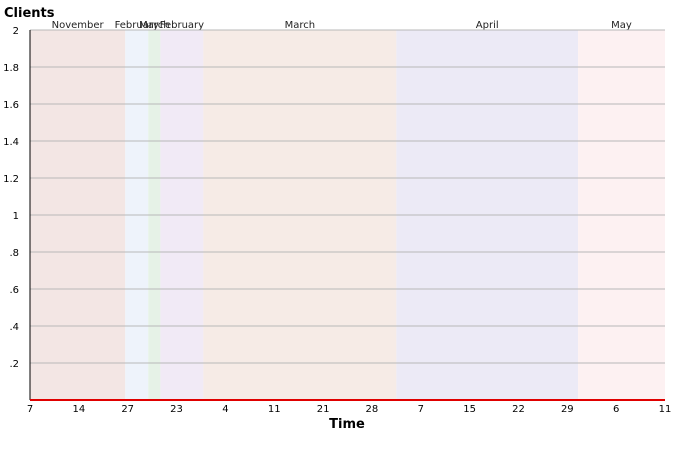  Describe the element at coordinates (225, 409) in the screenshot. I see `x-tick-label: 4` at that location.